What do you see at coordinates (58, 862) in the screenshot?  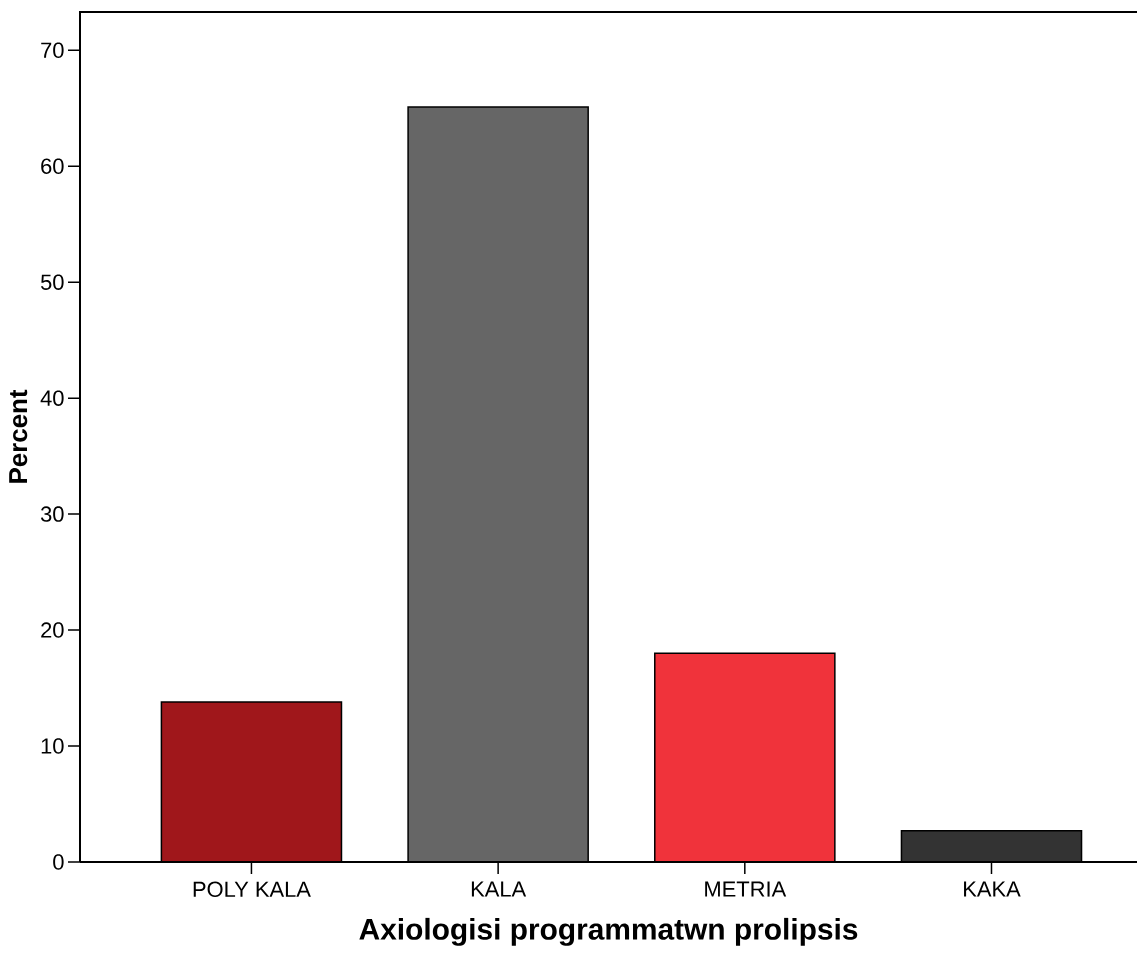 I see `y-tick-label: 0` at bounding box center [58, 862].